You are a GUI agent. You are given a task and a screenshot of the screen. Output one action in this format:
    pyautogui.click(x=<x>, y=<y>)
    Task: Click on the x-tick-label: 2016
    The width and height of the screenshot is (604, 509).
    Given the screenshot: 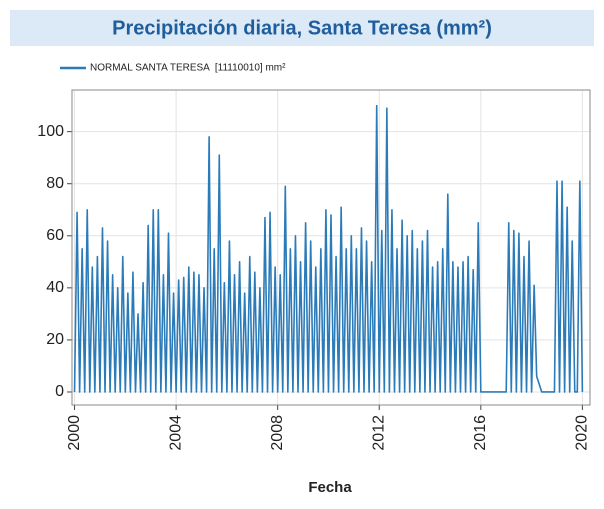 What is the action you would take?
    pyautogui.click(x=480, y=433)
    